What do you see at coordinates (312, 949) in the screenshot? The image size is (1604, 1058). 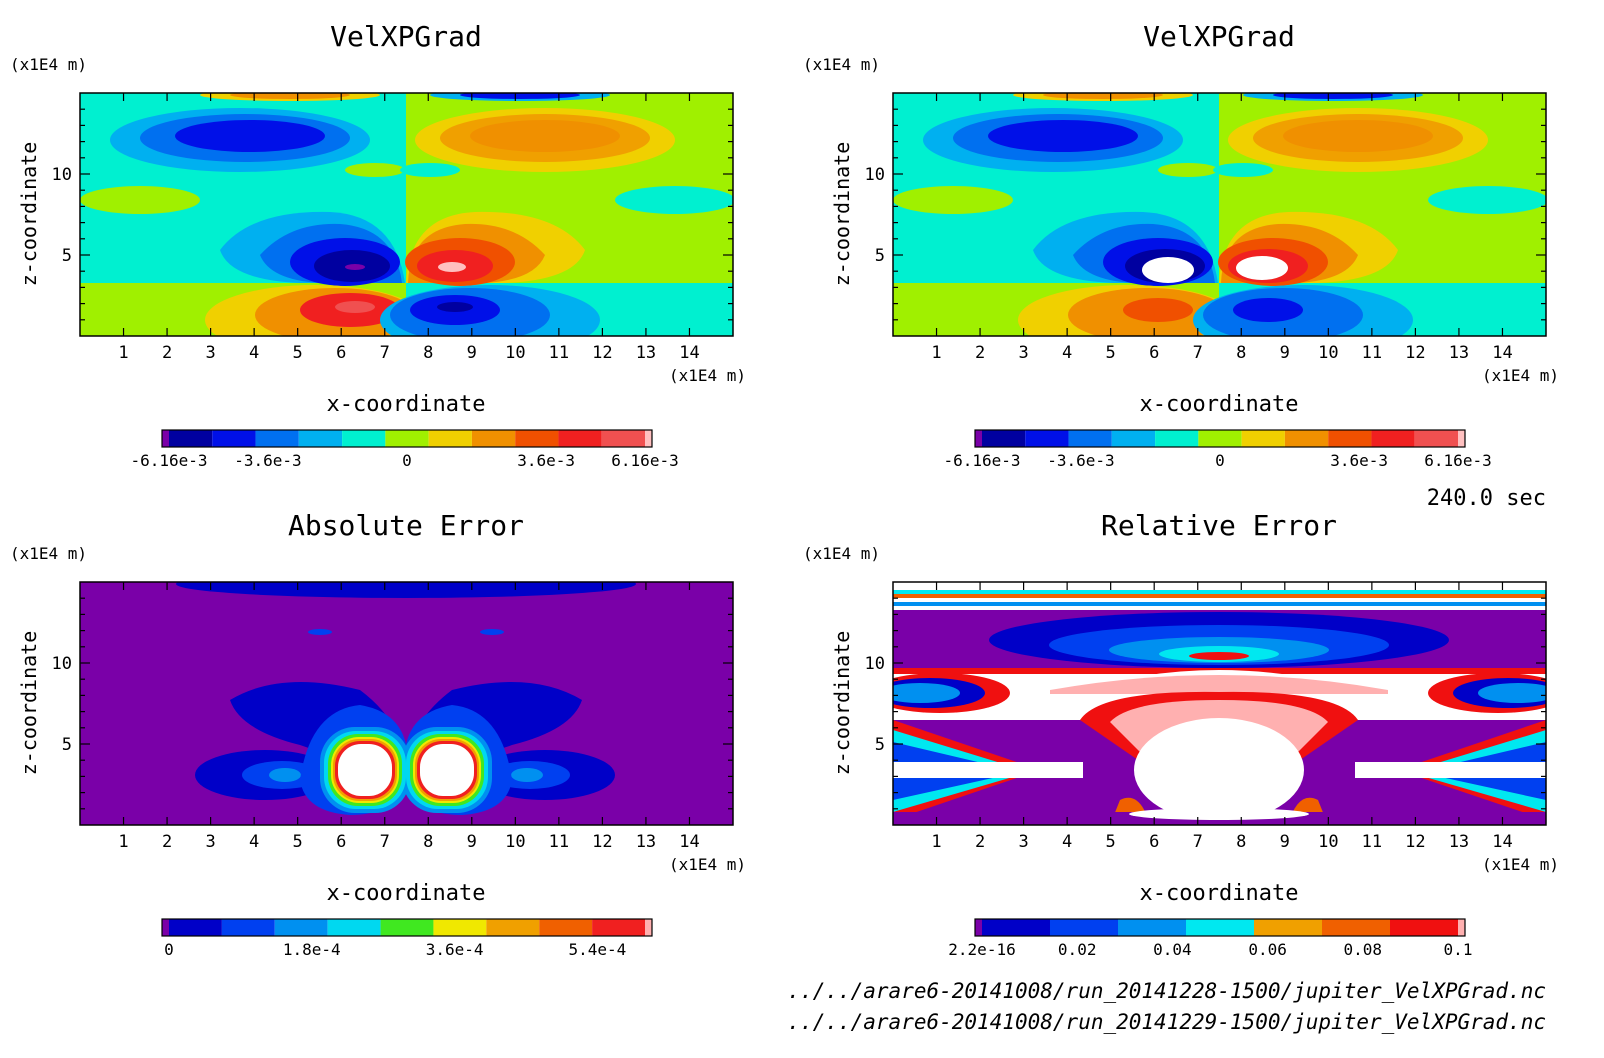 I see `colorbar-label: 1.8e-4` at bounding box center [312, 949].